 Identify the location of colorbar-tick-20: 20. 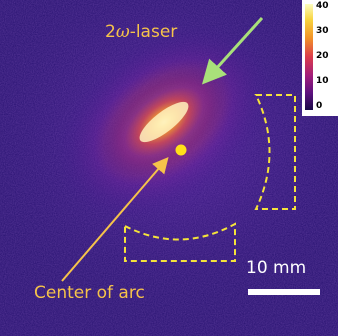
(322, 56).